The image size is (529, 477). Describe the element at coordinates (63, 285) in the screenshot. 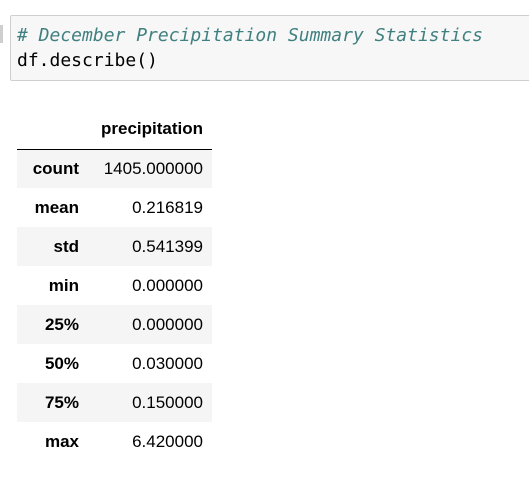

I see `row-label: min` at that location.